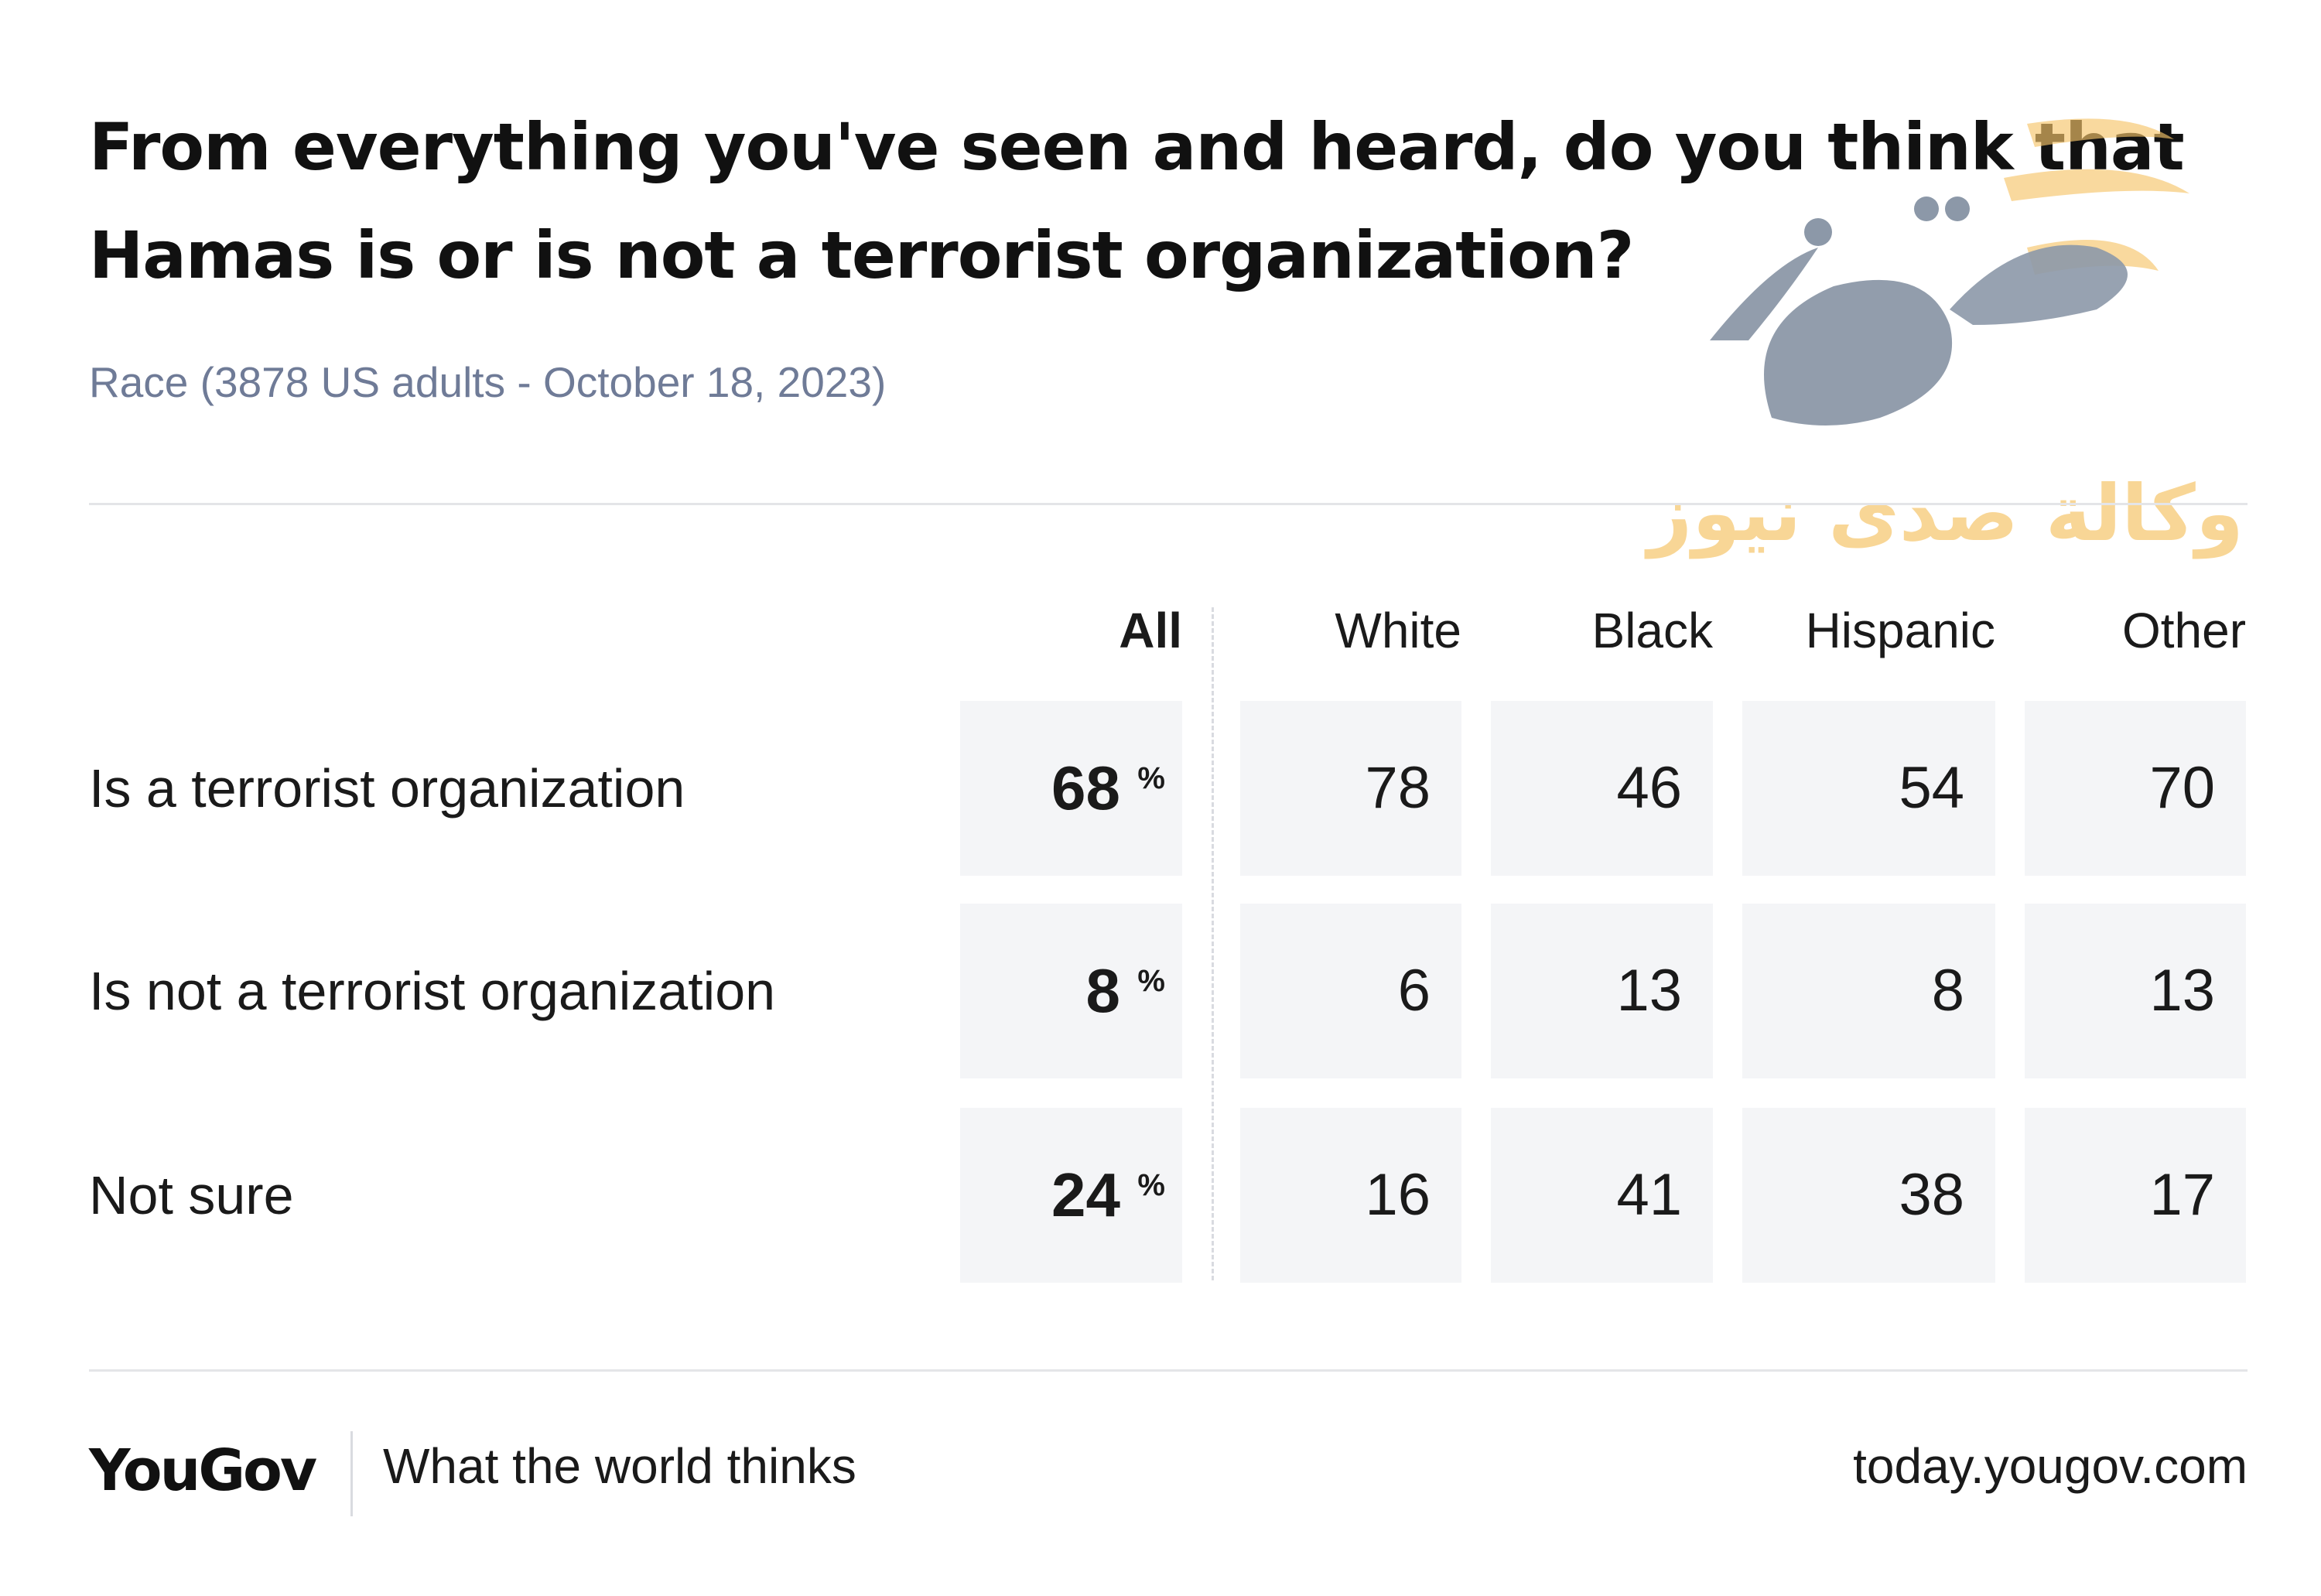  What do you see at coordinates (2050, 1466) in the screenshot?
I see `footer-site-link: today.yougov.com` at bounding box center [2050, 1466].